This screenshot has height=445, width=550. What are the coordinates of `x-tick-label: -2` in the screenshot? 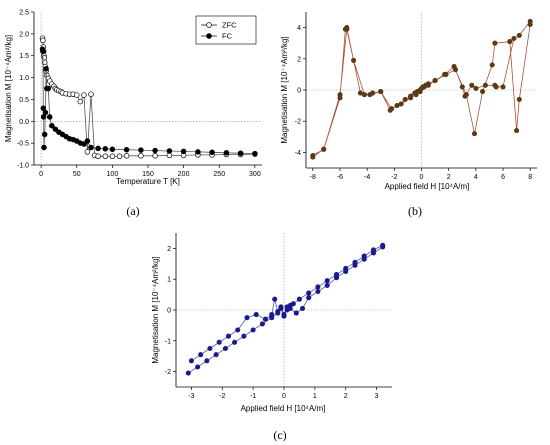 It's located at (394, 177).